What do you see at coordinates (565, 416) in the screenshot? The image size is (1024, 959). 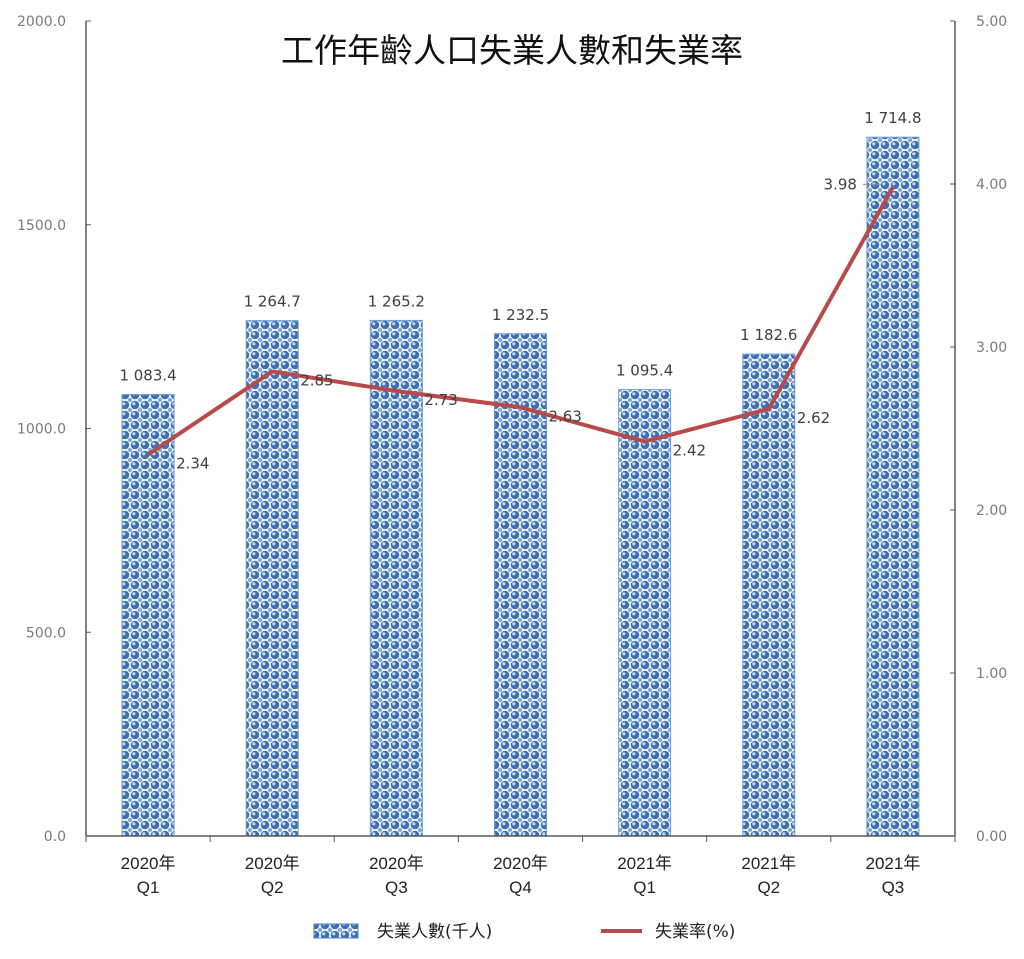 I see `rate-value-label: 2.63` at bounding box center [565, 416].